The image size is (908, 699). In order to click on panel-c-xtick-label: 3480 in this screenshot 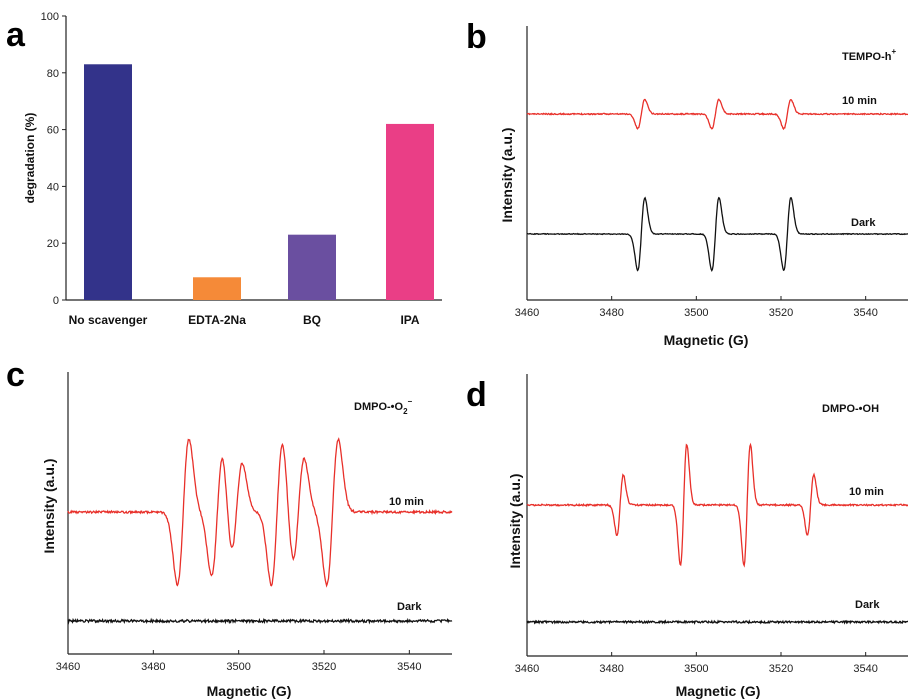, I will do `click(153, 667)`.